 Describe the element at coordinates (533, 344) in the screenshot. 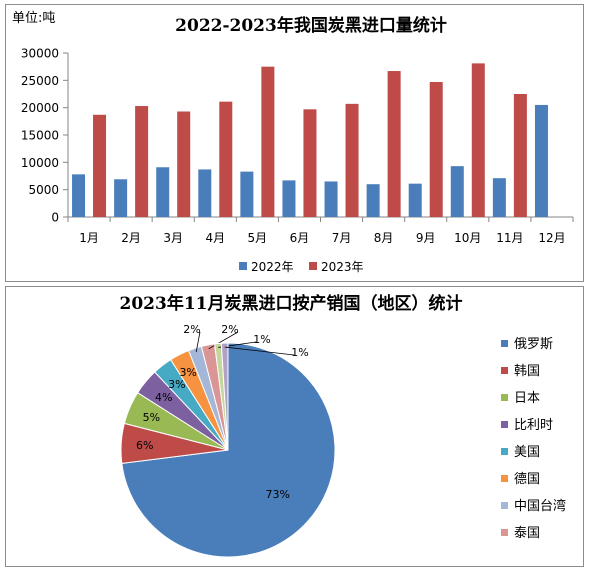

I see `legend-label: 俄罗斯` at that location.